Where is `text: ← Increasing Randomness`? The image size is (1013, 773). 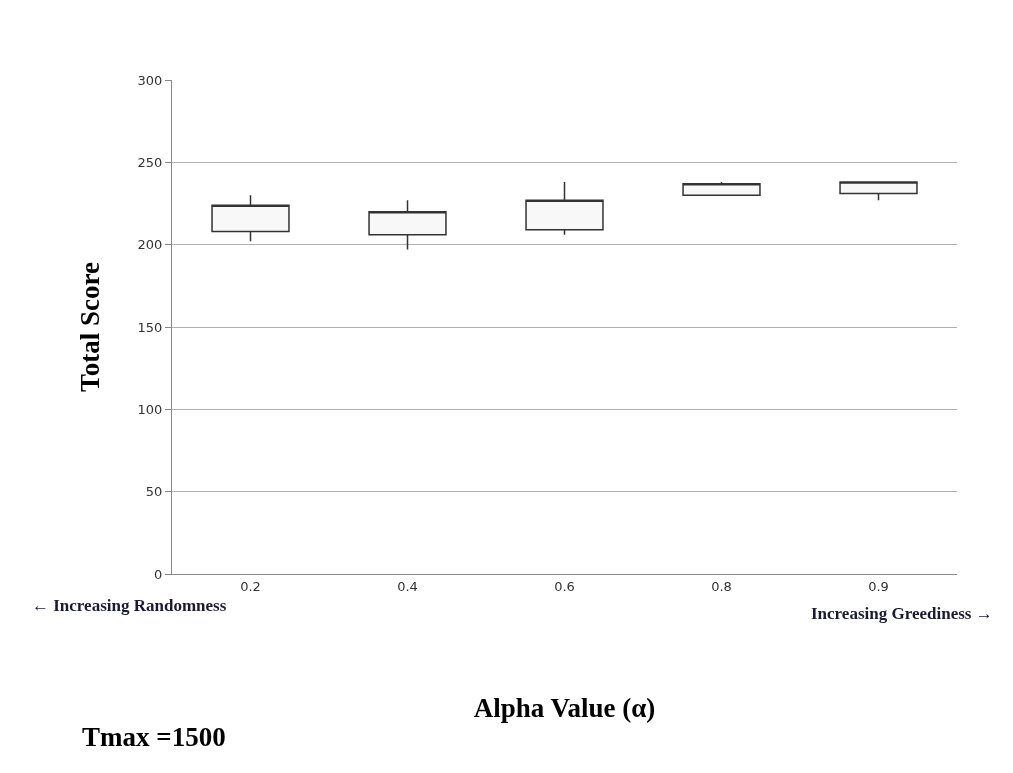 text: ← Increasing Randomness is located at coordinates (129, 605).